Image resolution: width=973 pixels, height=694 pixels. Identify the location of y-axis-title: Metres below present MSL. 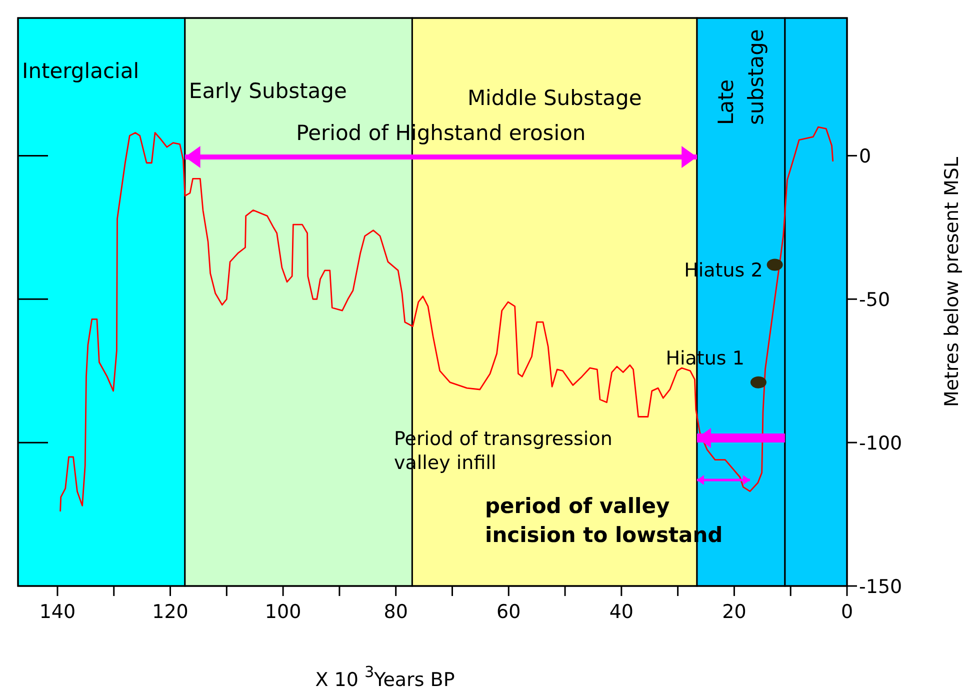
(952, 282).